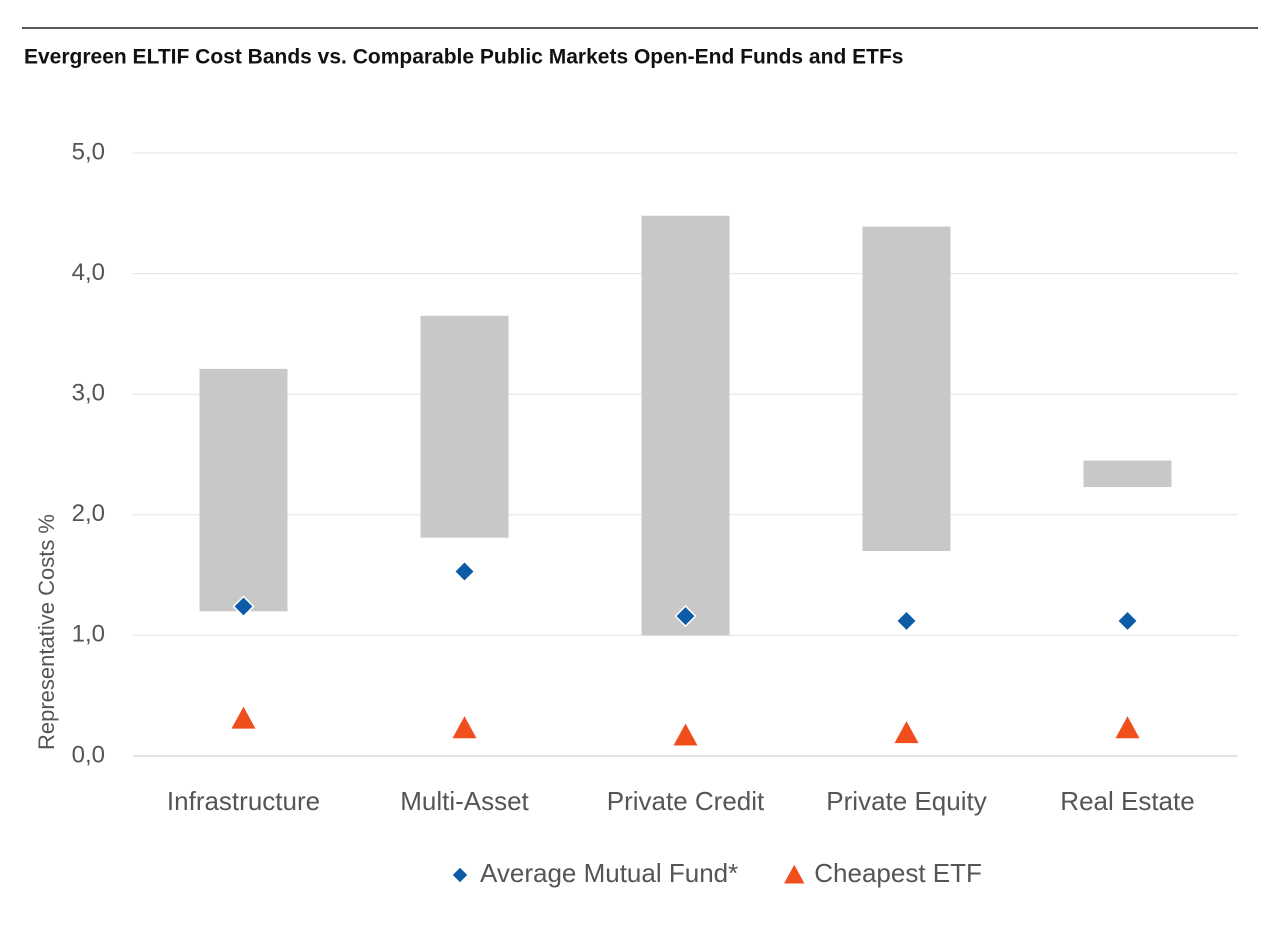  Describe the element at coordinates (88, 272) in the screenshot. I see `y-tick-label: 4,0` at that location.